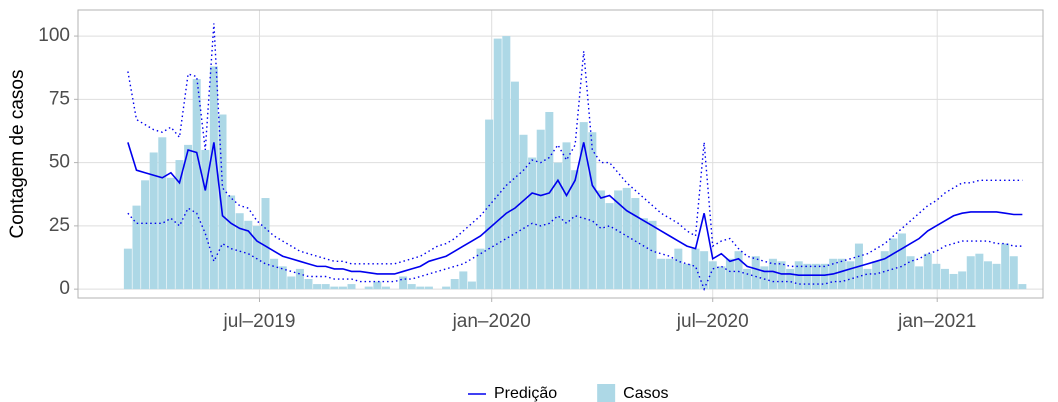 The image size is (1058, 402). What do you see at coordinates (259, 321) in the screenshot?
I see `x-tick-label: jul–2019` at bounding box center [259, 321].